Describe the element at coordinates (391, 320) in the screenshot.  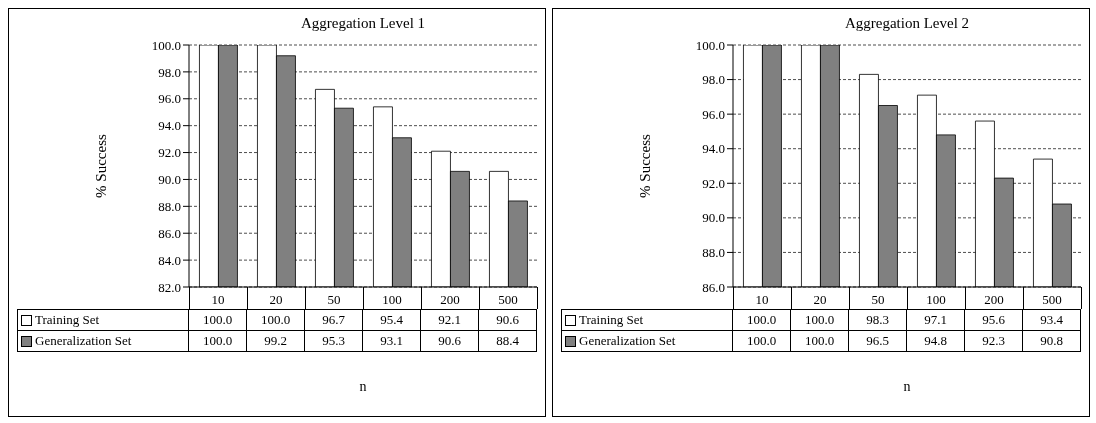
I see `data-label: 95.4` at that location.